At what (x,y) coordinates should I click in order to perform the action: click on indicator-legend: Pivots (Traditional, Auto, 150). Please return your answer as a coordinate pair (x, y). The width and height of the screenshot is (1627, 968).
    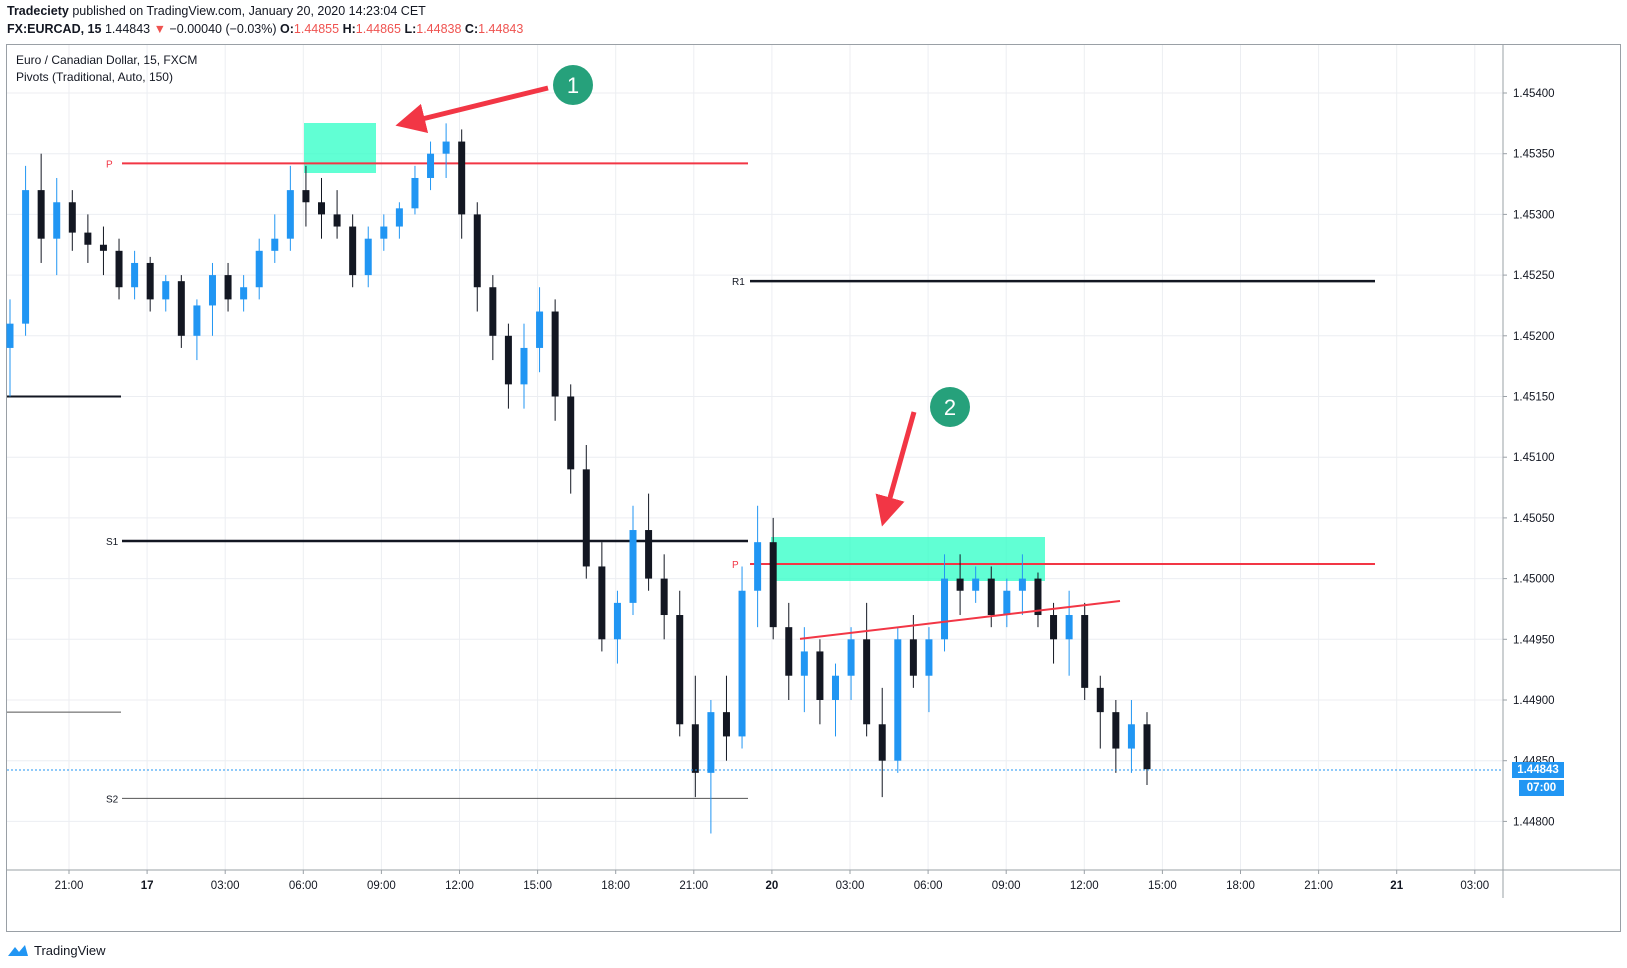
    Looking at the image, I should click on (94, 77).